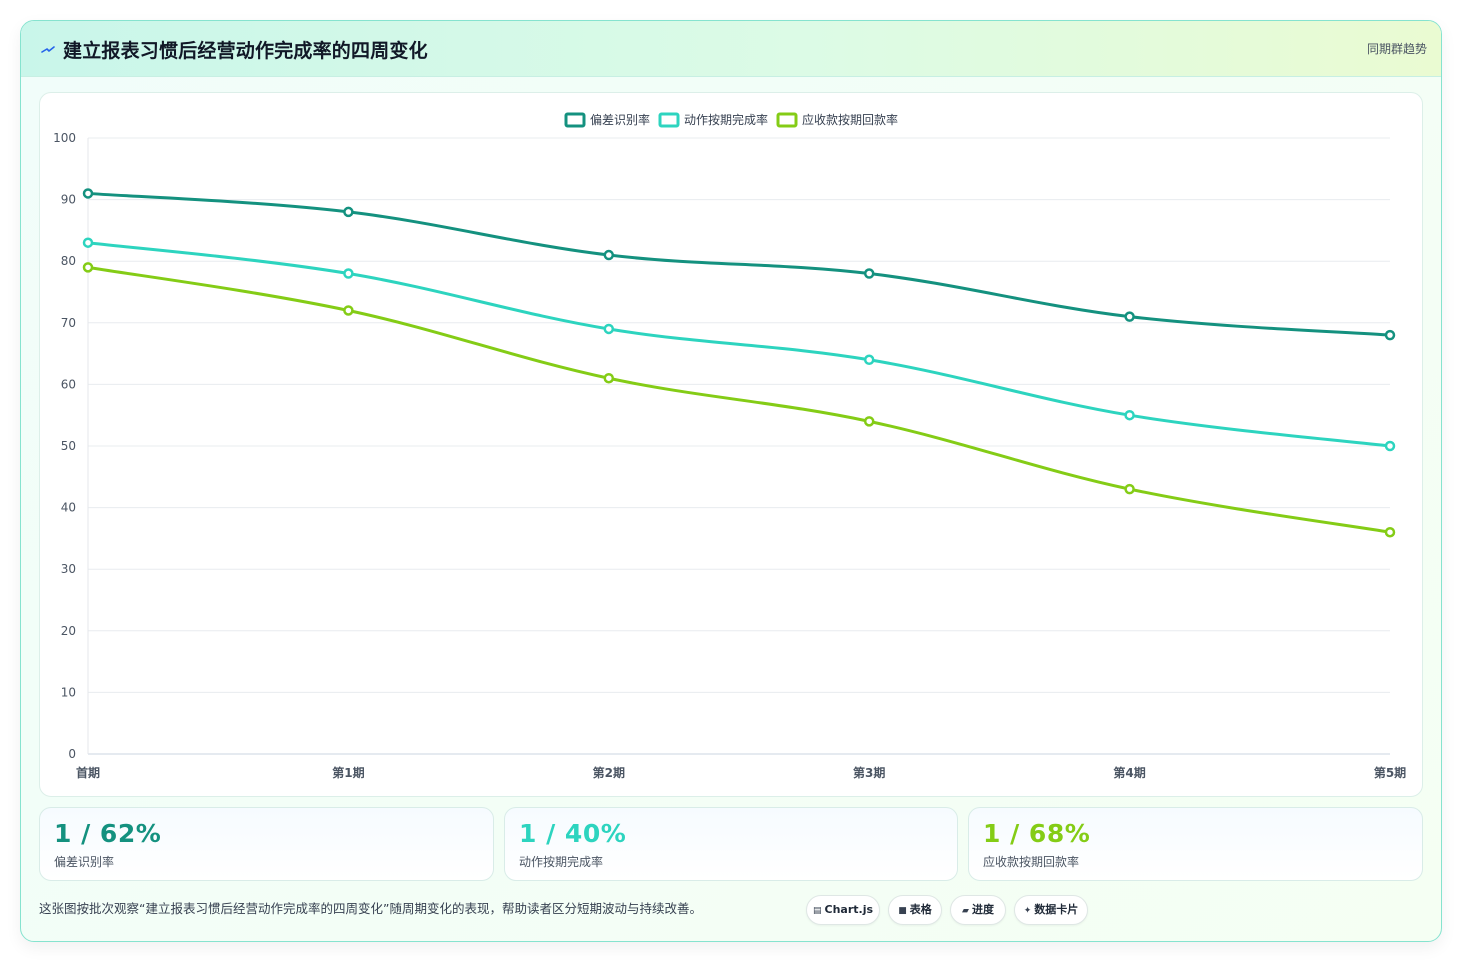  I want to click on pill-table: ■ 表格, so click(915, 910).